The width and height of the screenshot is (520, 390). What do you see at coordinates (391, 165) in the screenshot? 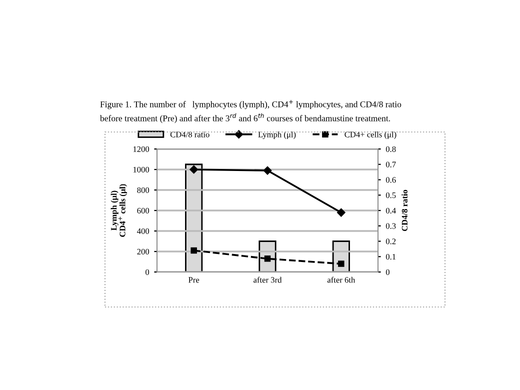
I see `y2-tick-label: 0.7` at bounding box center [391, 165].